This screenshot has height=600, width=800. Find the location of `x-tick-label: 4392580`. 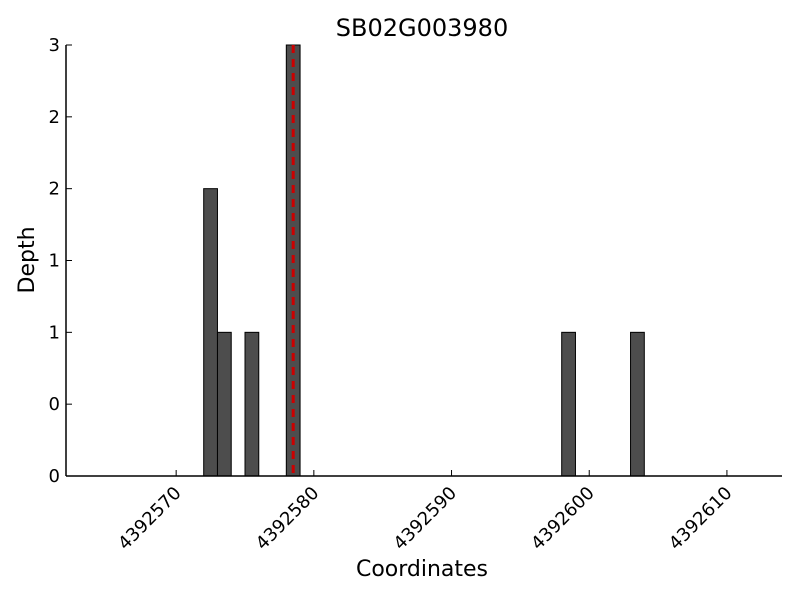

x-tick-label: 4392580 is located at coordinates (288, 519).